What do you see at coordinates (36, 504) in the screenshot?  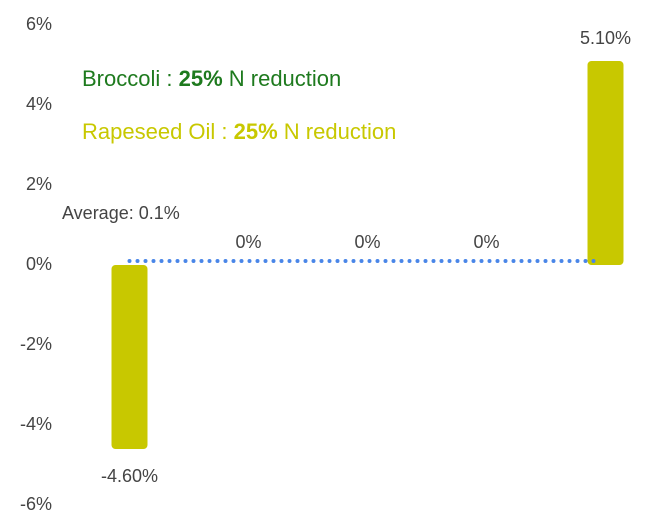 I see `y-tick-label: -6%` at bounding box center [36, 504].